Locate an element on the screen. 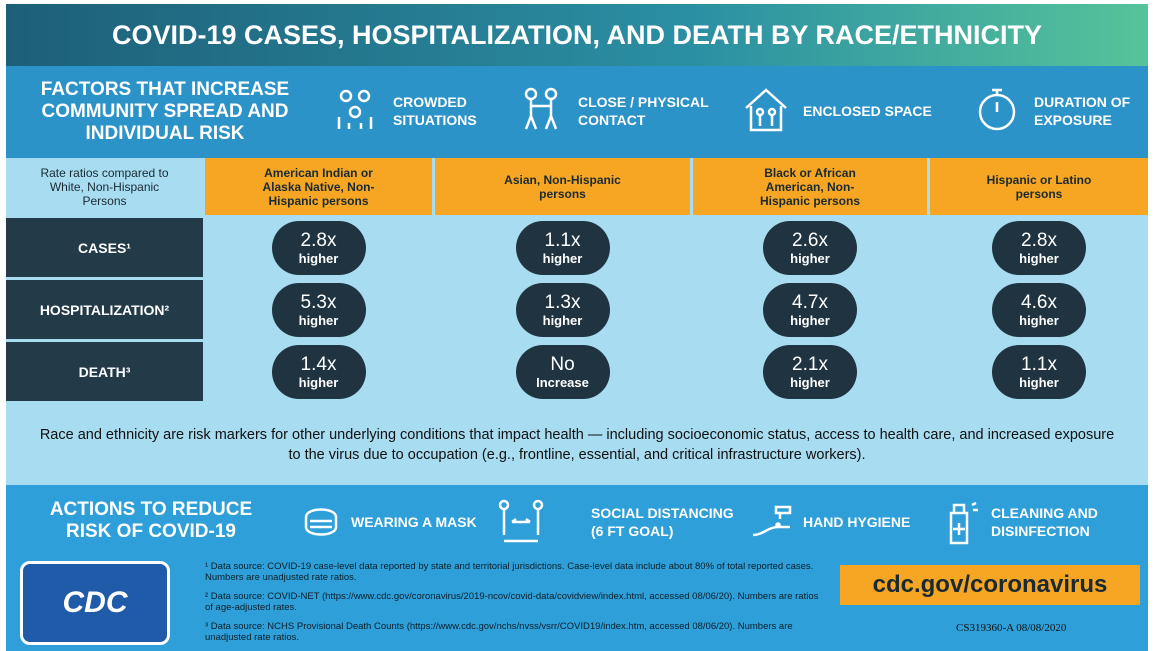 Image resolution: width=1154 pixels, height=651 pixels. ratio-pill: 4.6x higher is located at coordinates (1039, 310).